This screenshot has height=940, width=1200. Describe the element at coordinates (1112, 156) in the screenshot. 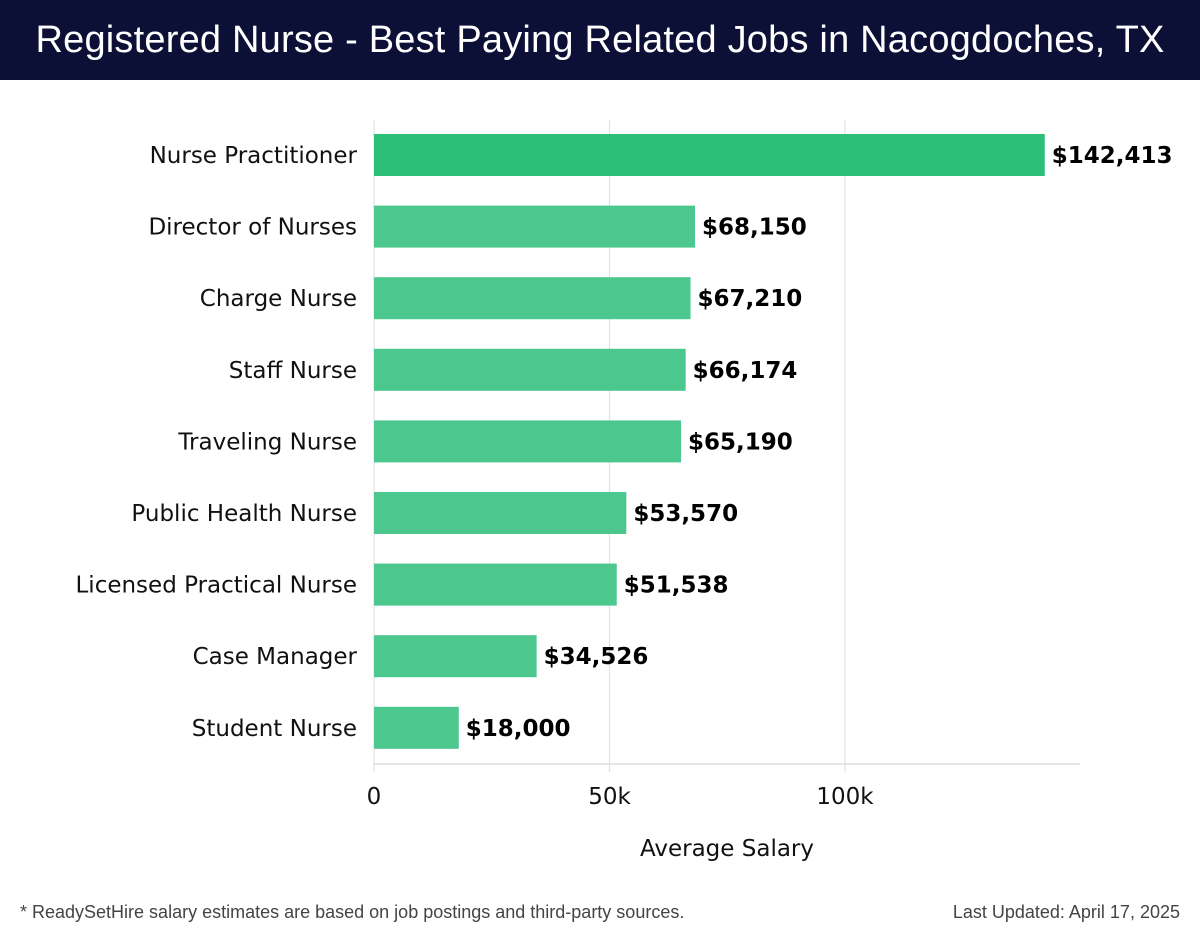

I see `value-label: $142,413` at that location.